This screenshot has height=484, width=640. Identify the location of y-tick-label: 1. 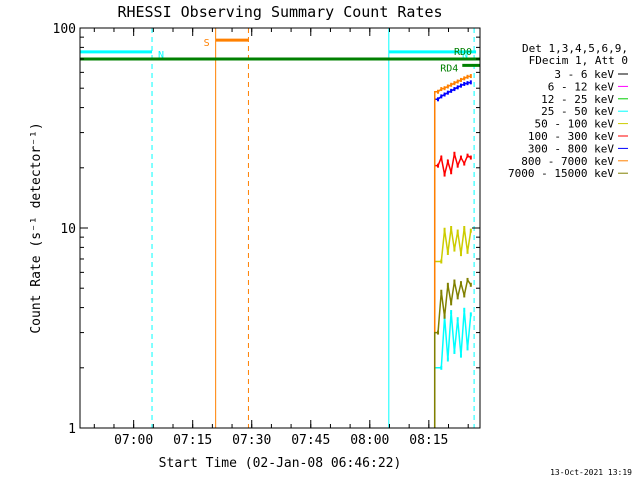
(72, 429).